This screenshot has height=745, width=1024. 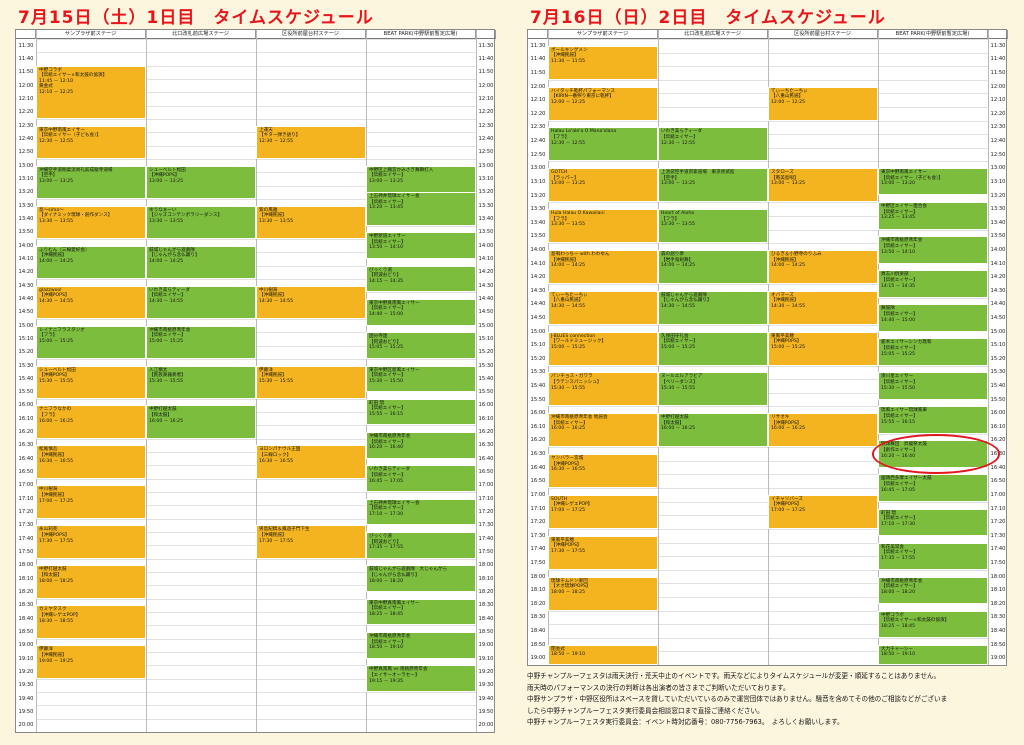 What do you see at coordinates (603, 62) in the screenshot?
I see `schedule-slot: ボールキングメン 【沖縄民謡】 11:30 － 11:55` at bounding box center [603, 62].